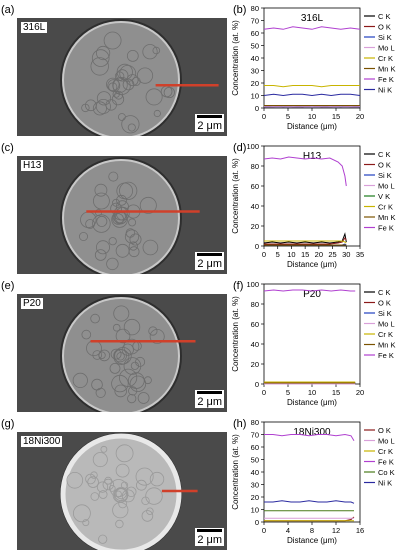 The width and height of the screenshot is (405, 550). What do you see at coordinates (312, 126) in the screenshot?
I see `x-axis-label: Distance (μm)` at bounding box center [312, 126].